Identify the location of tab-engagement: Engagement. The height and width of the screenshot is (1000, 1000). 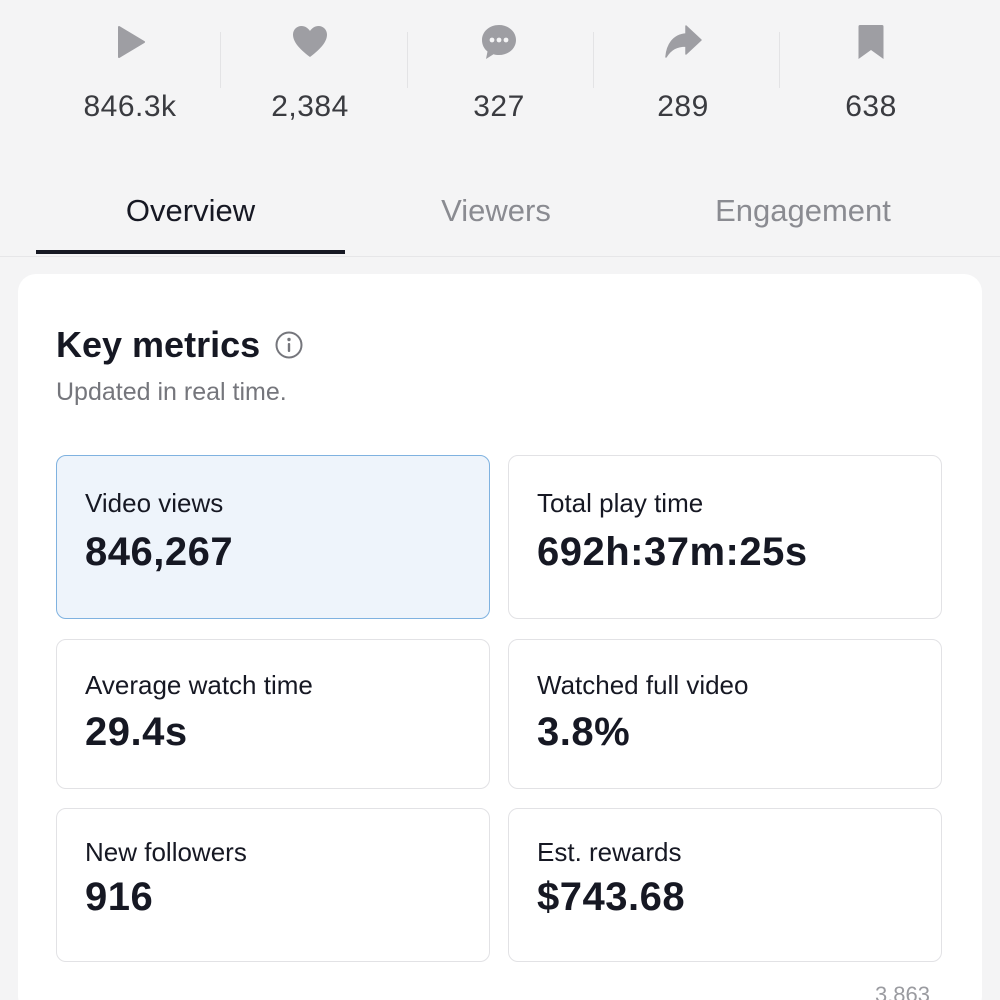
(803, 210).